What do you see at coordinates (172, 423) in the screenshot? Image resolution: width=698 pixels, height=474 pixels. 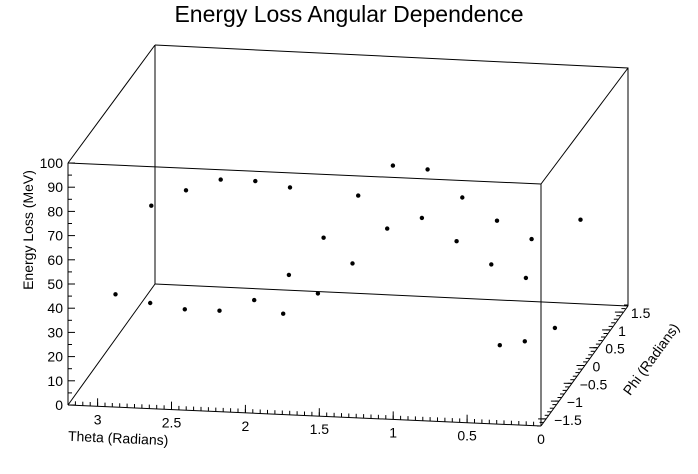 I see `x-tick-label: 2.5` at bounding box center [172, 423].